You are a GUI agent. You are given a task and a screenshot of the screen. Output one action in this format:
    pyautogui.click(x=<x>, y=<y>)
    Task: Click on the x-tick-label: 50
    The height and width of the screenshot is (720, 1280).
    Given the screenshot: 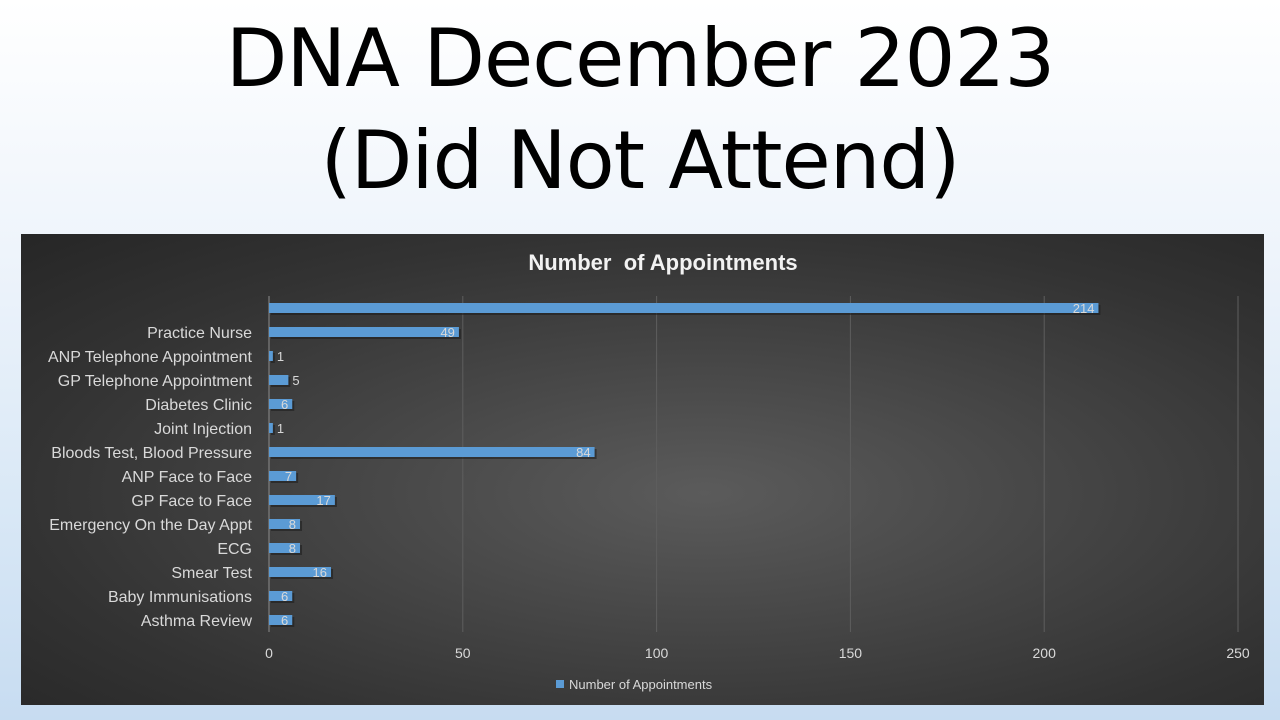 What is the action you would take?
    pyautogui.click(x=463, y=653)
    